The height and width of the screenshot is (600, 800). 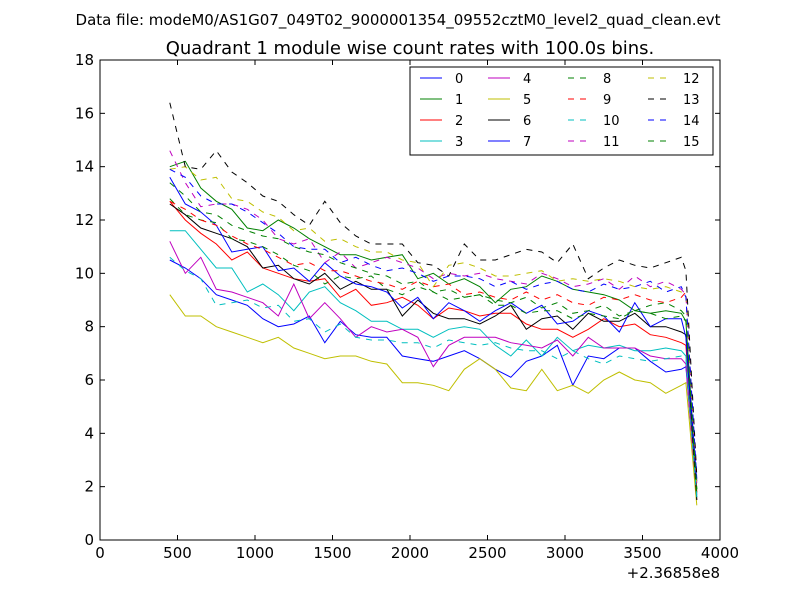 I want to click on y-tick-label: 6, so click(x=89, y=380).